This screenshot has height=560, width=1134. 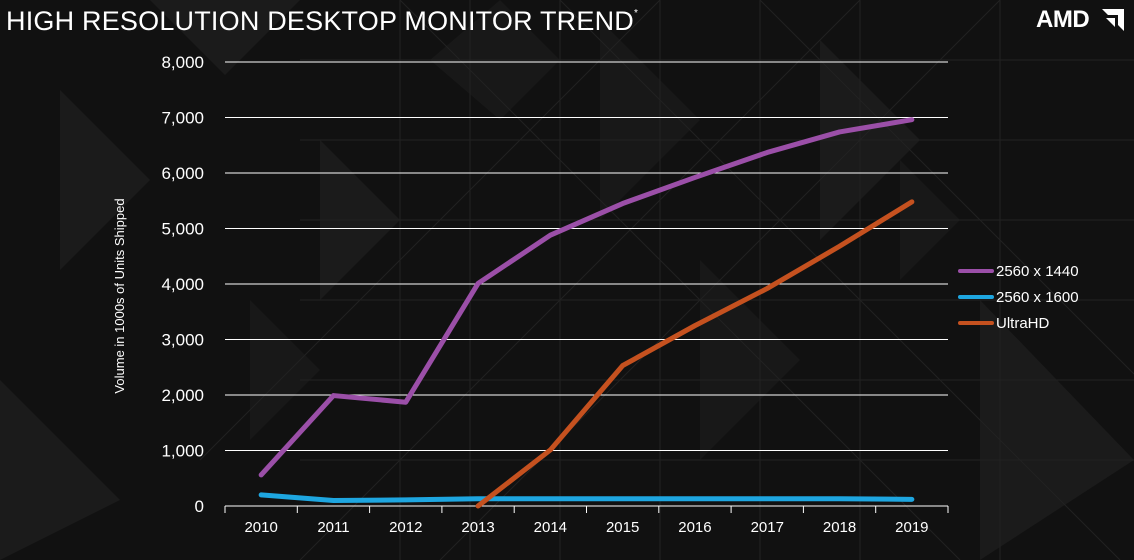 I want to click on y-tick-label: 2,000, so click(x=182, y=395).